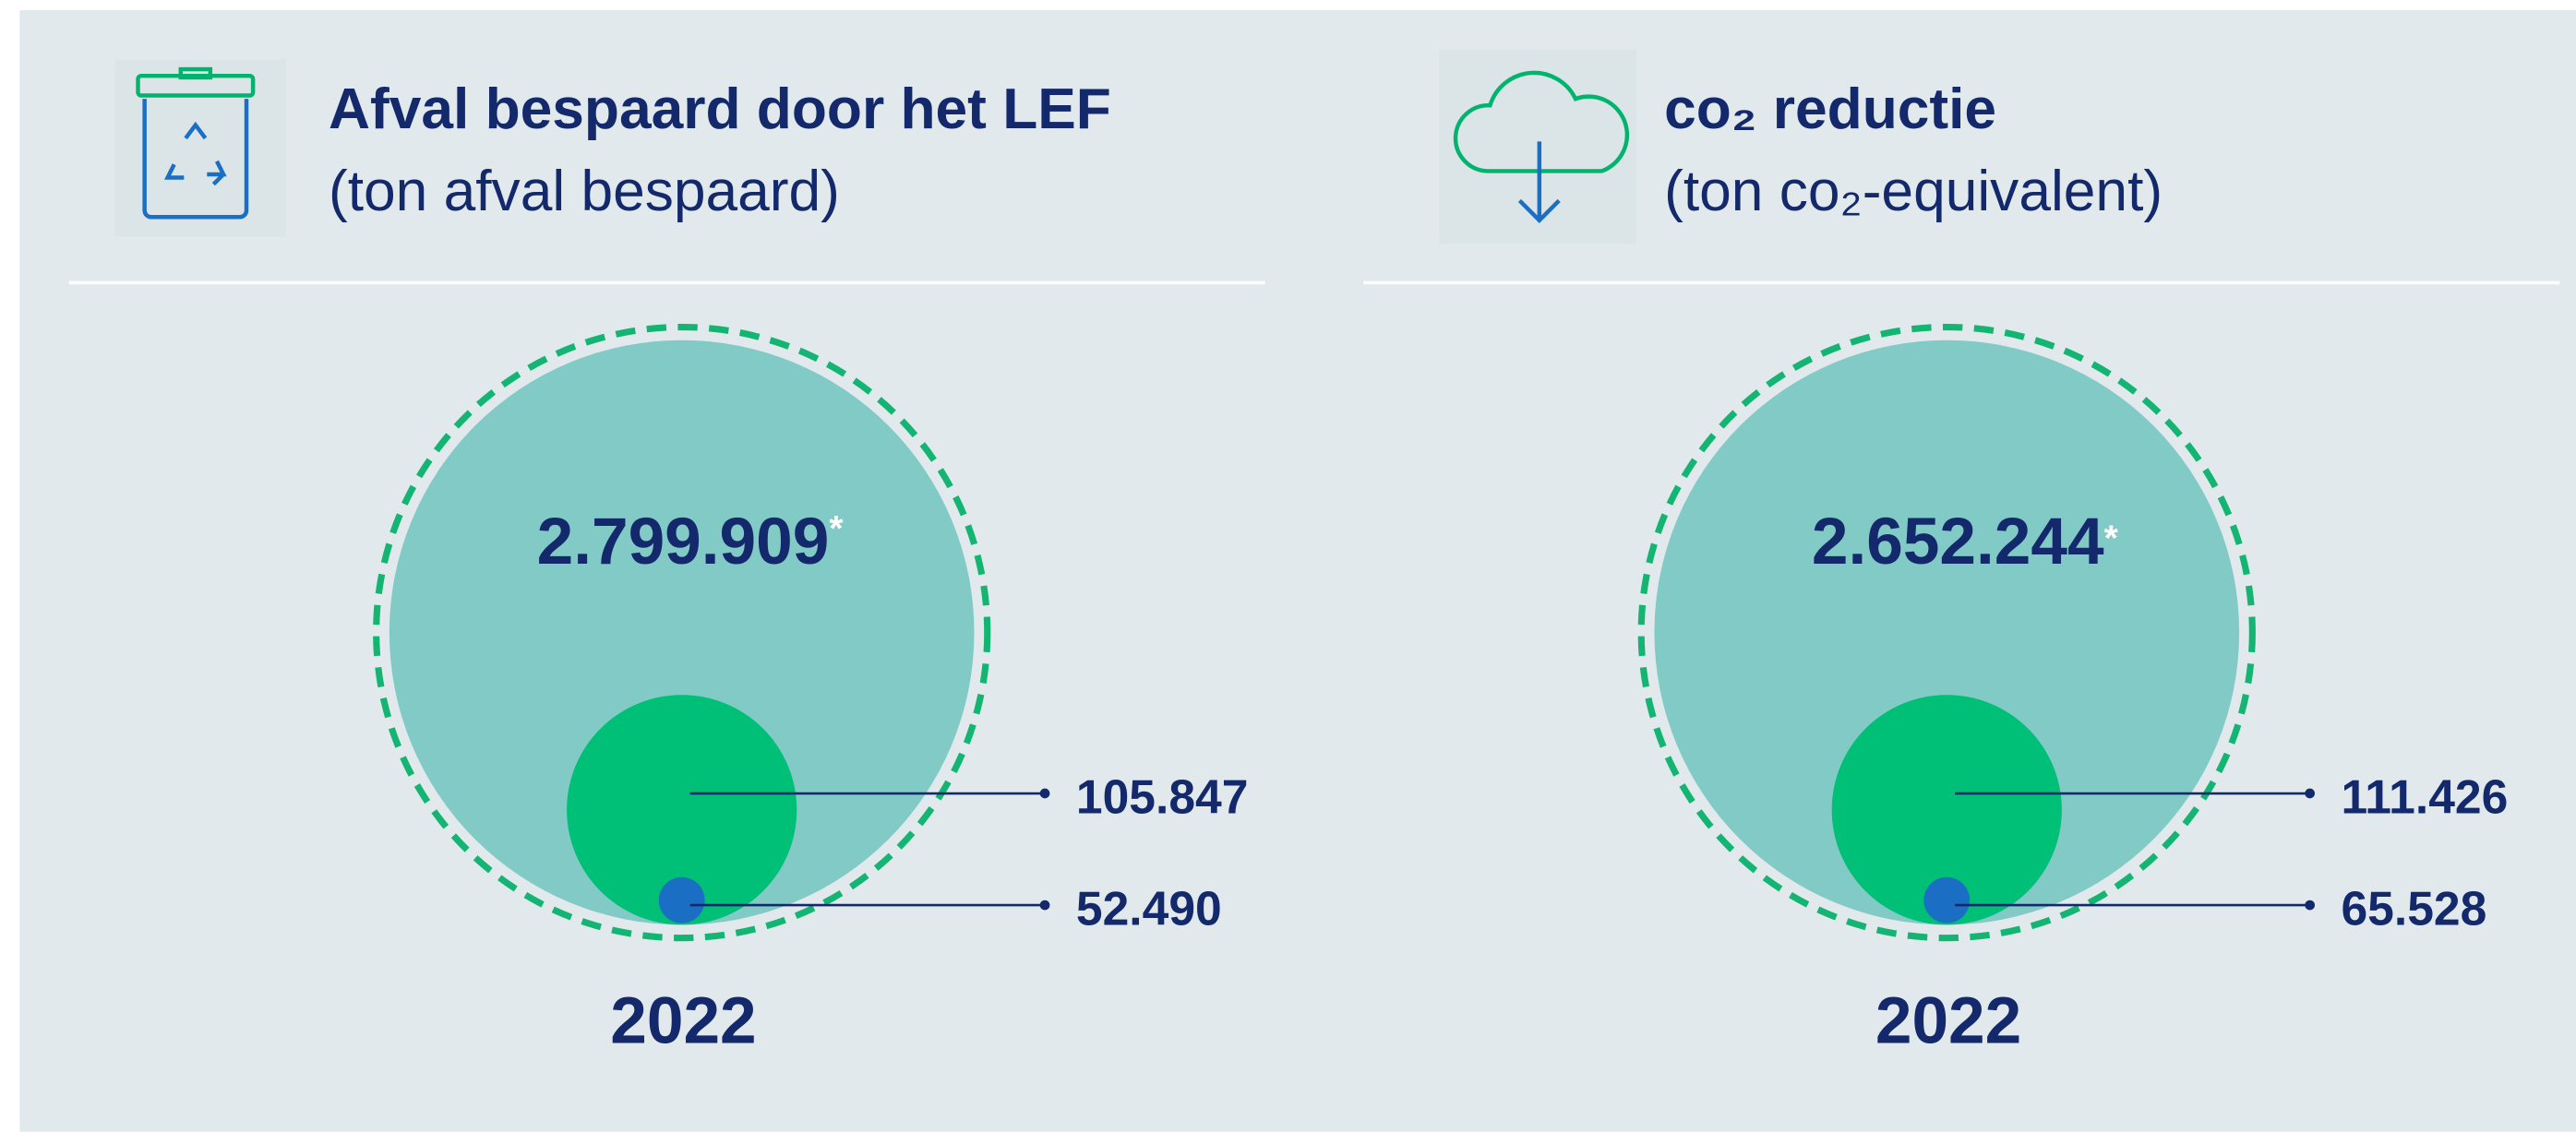  I want to click on bin-icon, so click(196, 143).